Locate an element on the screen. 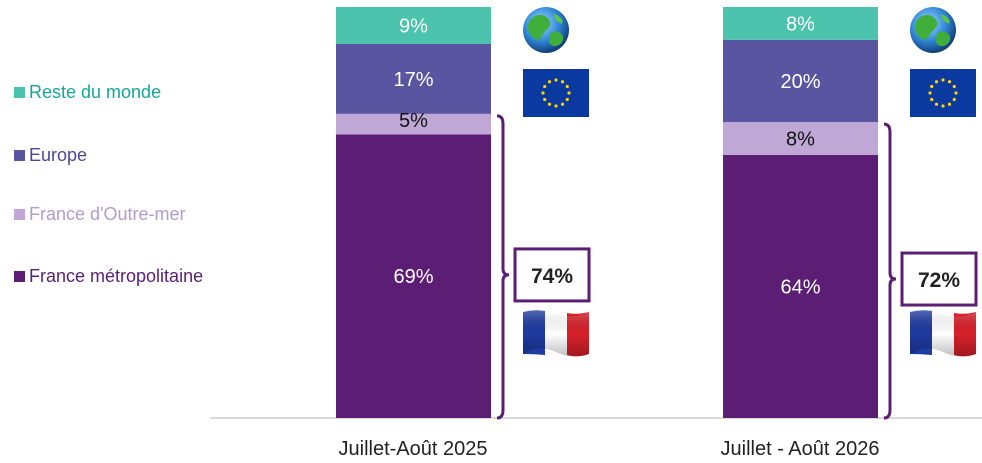 This screenshot has width=982, height=463. data-label: 64% is located at coordinates (800, 287).